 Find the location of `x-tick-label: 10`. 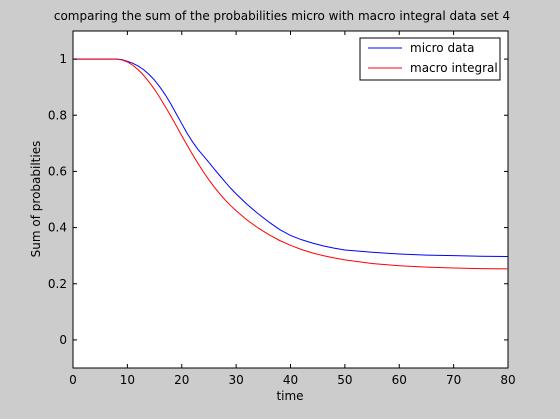

x-tick-label: 10 is located at coordinates (127, 380).